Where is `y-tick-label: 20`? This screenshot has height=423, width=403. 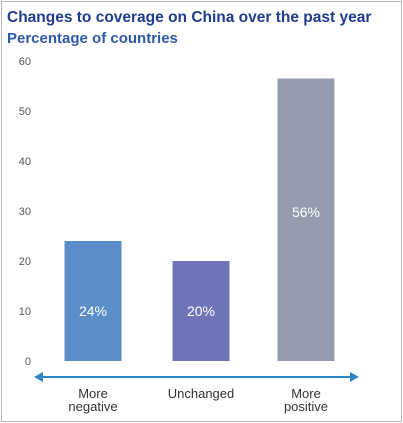 y-tick-label: 20 is located at coordinates (25, 262).